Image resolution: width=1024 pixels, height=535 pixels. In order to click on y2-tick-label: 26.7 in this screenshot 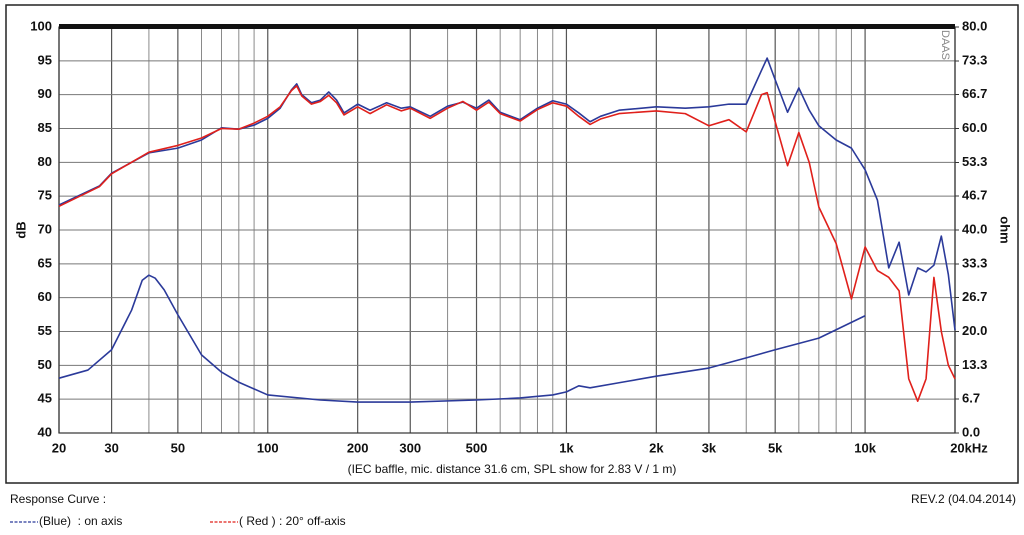, I will do `click(974, 296)`.